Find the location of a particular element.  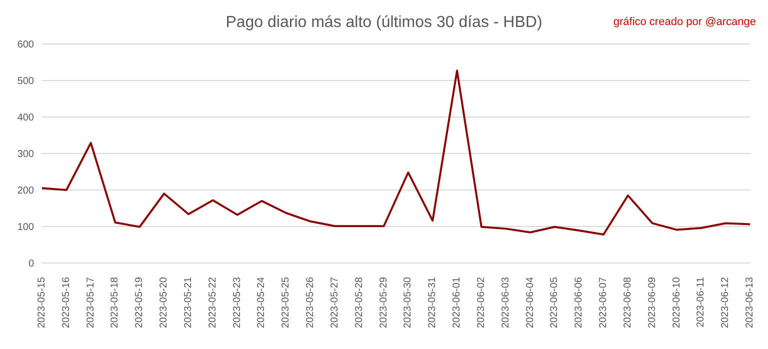

x-tick-label: 2023-05-22 is located at coordinates (212, 302).